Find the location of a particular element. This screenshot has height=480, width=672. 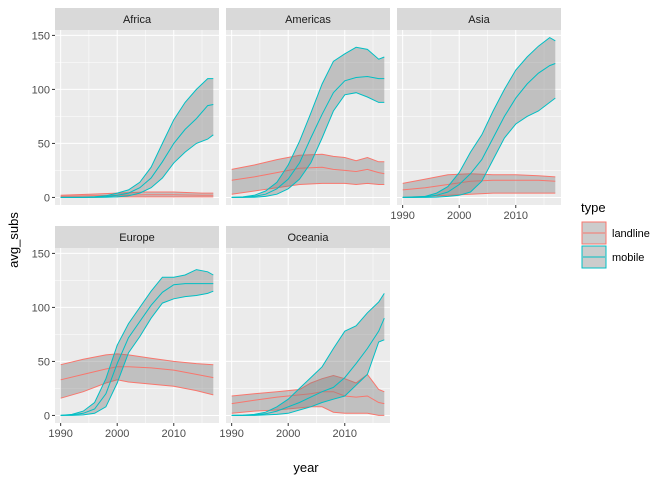

lower-line-landline-europe is located at coordinates (137, 389).